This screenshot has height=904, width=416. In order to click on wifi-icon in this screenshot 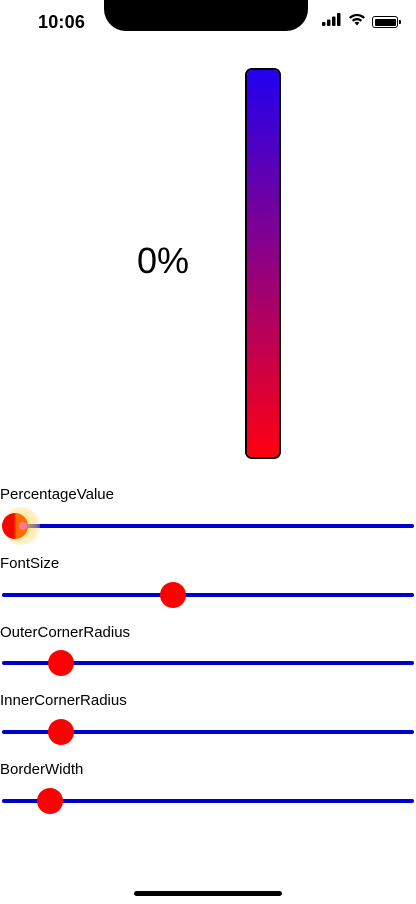, I will do `click(357, 22)`.